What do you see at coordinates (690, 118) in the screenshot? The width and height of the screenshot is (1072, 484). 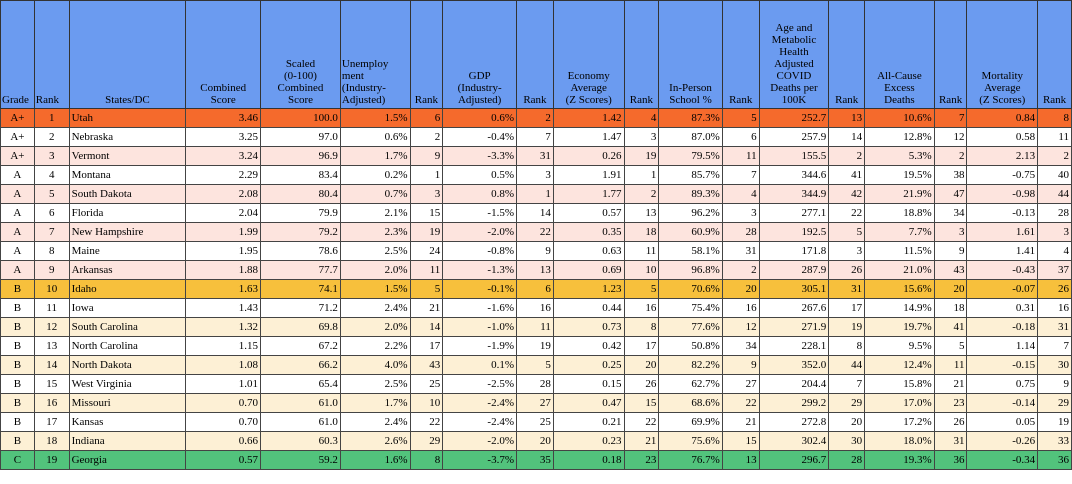 I see `cell-school: 87.3%` at bounding box center [690, 118].